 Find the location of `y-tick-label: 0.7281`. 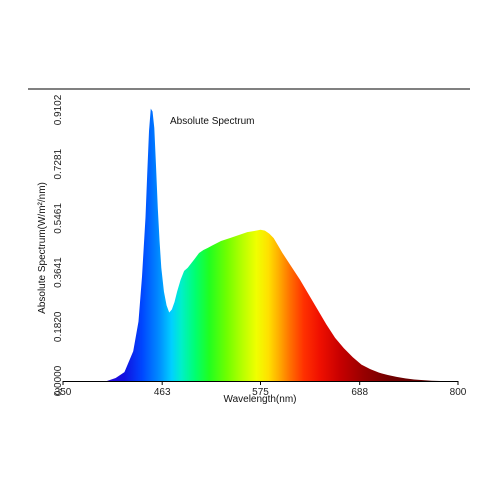

y-tick-label: 0.7281 is located at coordinates (58, 163).